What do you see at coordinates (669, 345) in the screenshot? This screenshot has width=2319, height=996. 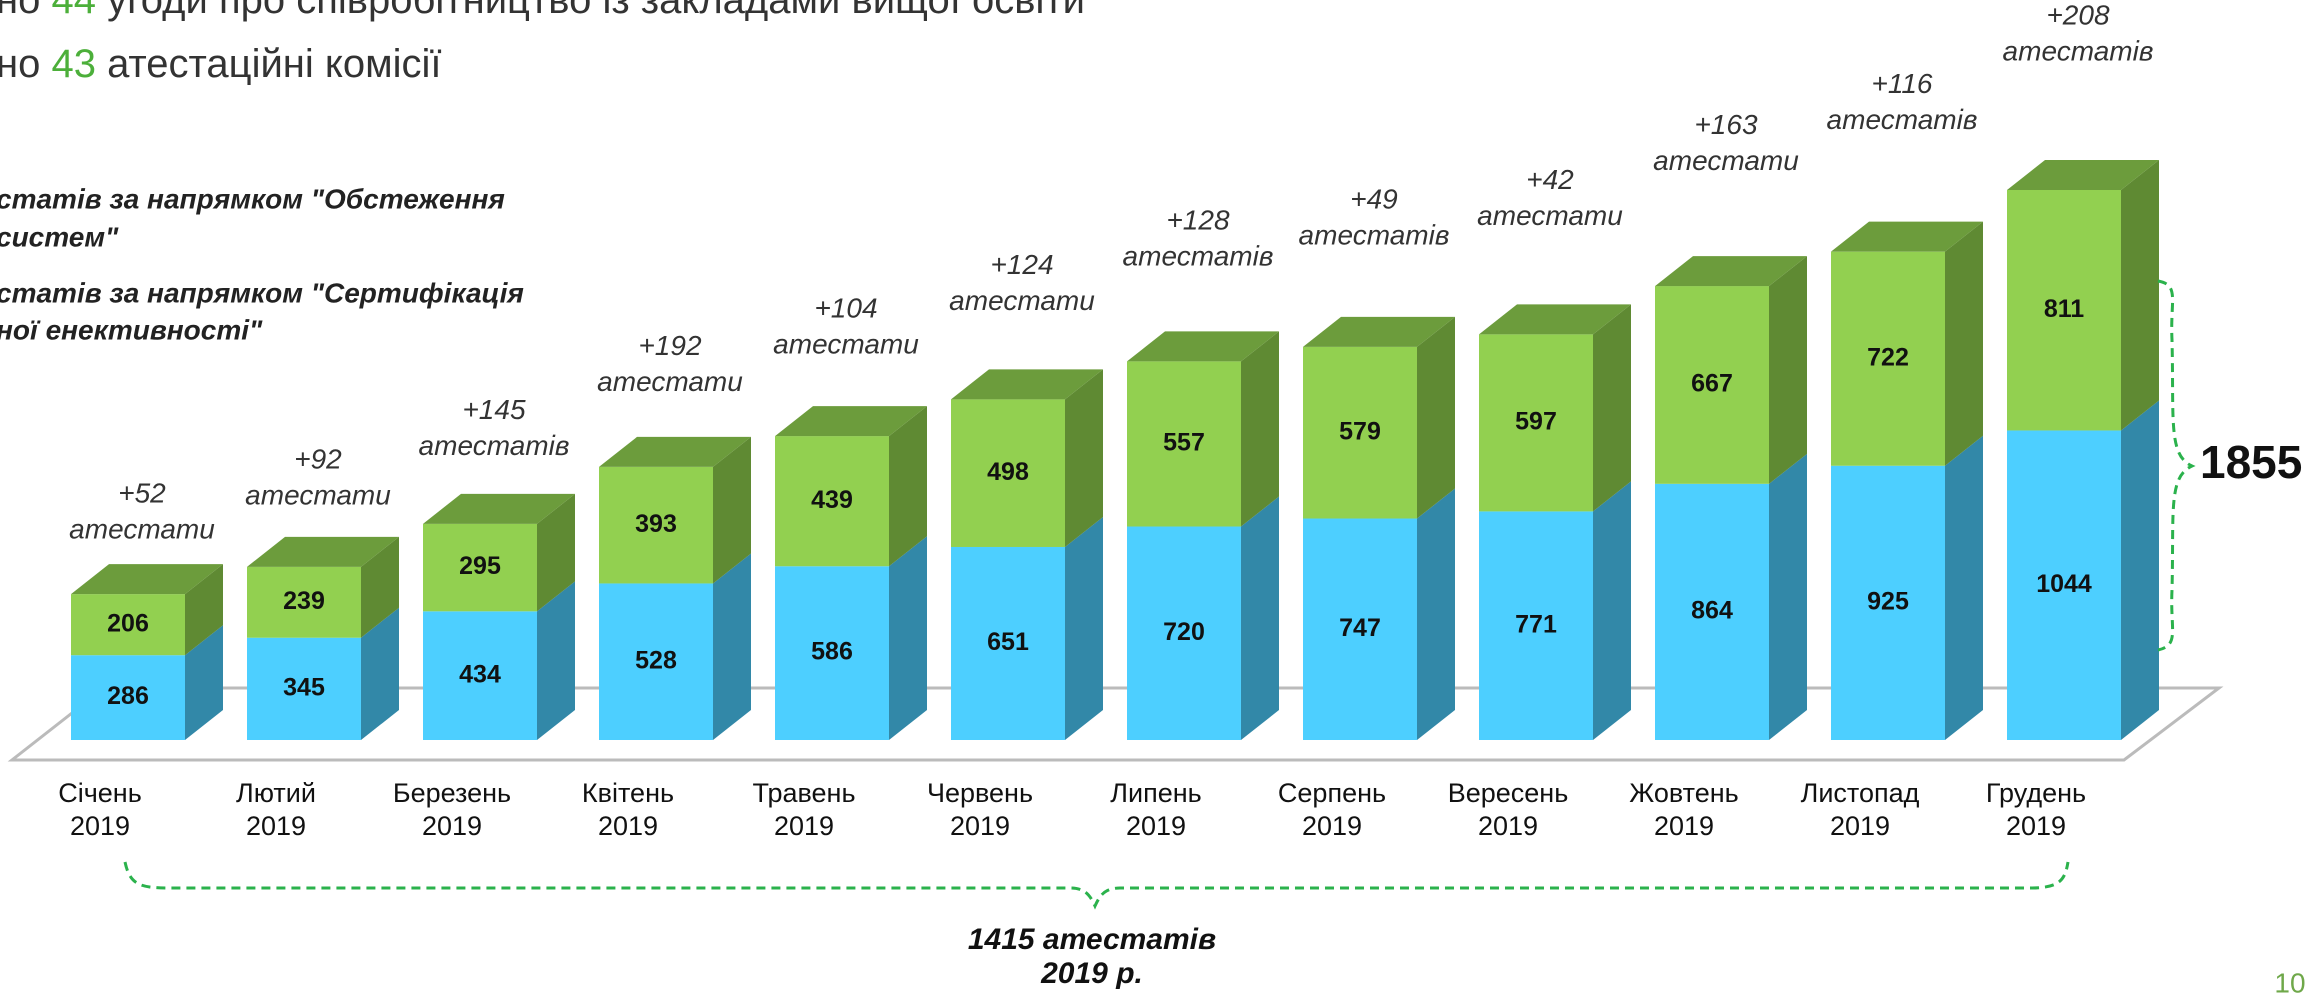 I see `annotation: +192` at bounding box center [669, 345].